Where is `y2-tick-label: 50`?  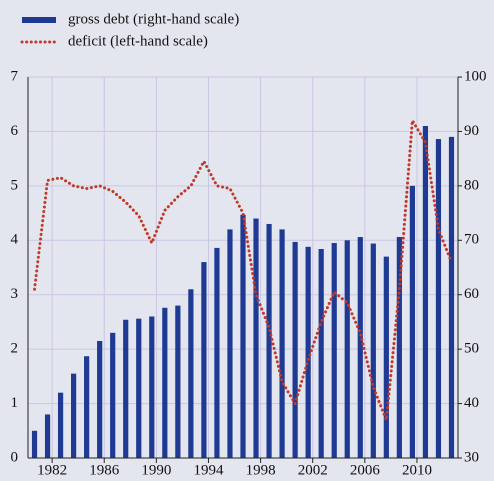
y2-tick-label: 50 is located at coordinates (471, 349).